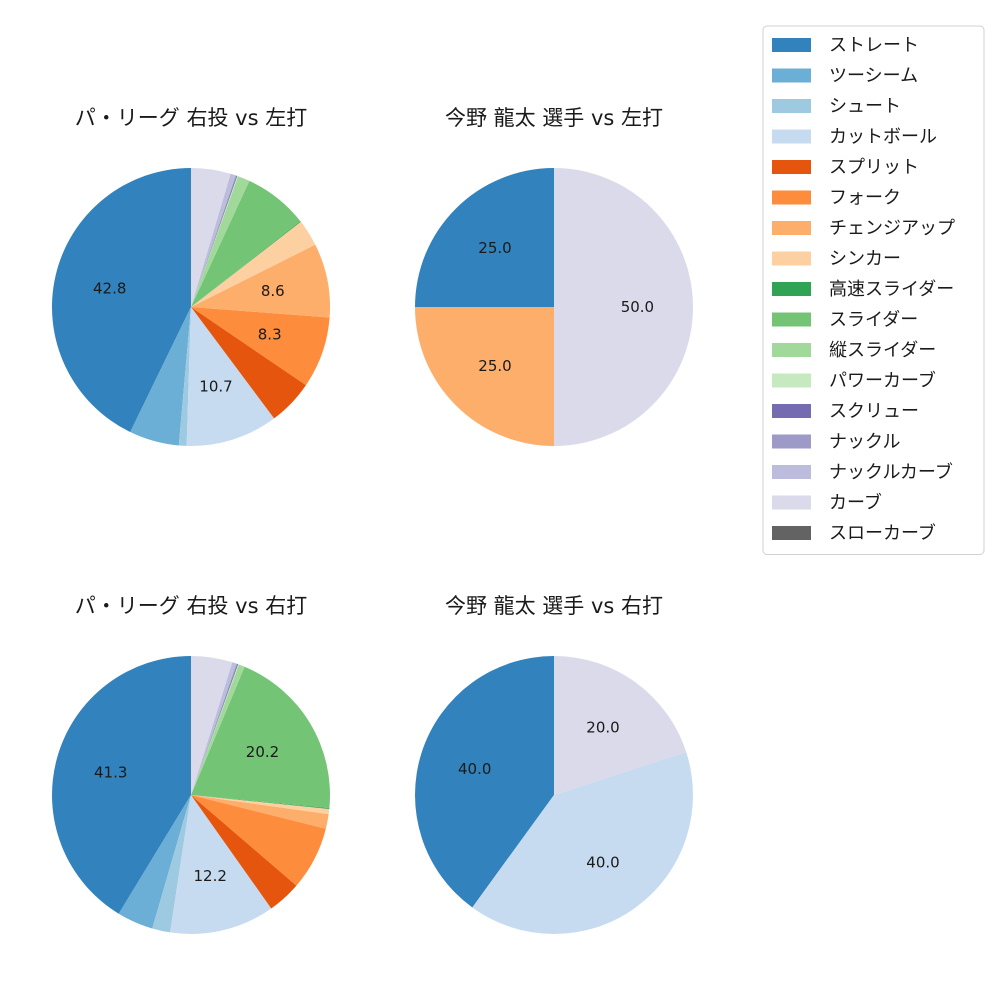  I want to click on legend-entry: スライダー, so click(845, 320).